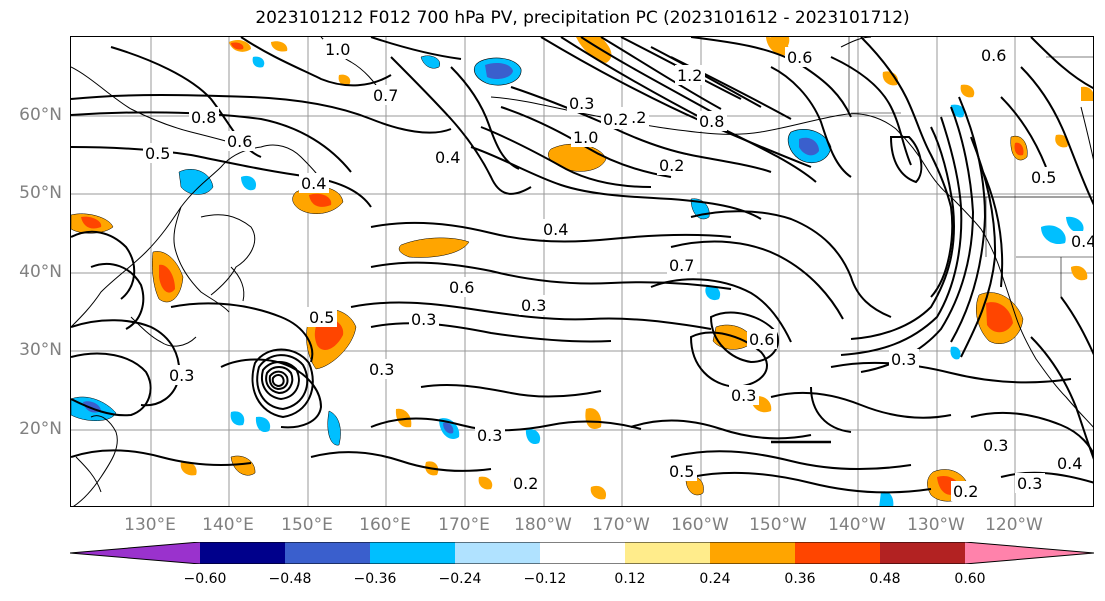 Image resolution: width=1105 pixels, height=601 pixels. Describe the element at coordinates (778, 525) in the screenshot. I see `lon-label-150w: 150°W` at that location.